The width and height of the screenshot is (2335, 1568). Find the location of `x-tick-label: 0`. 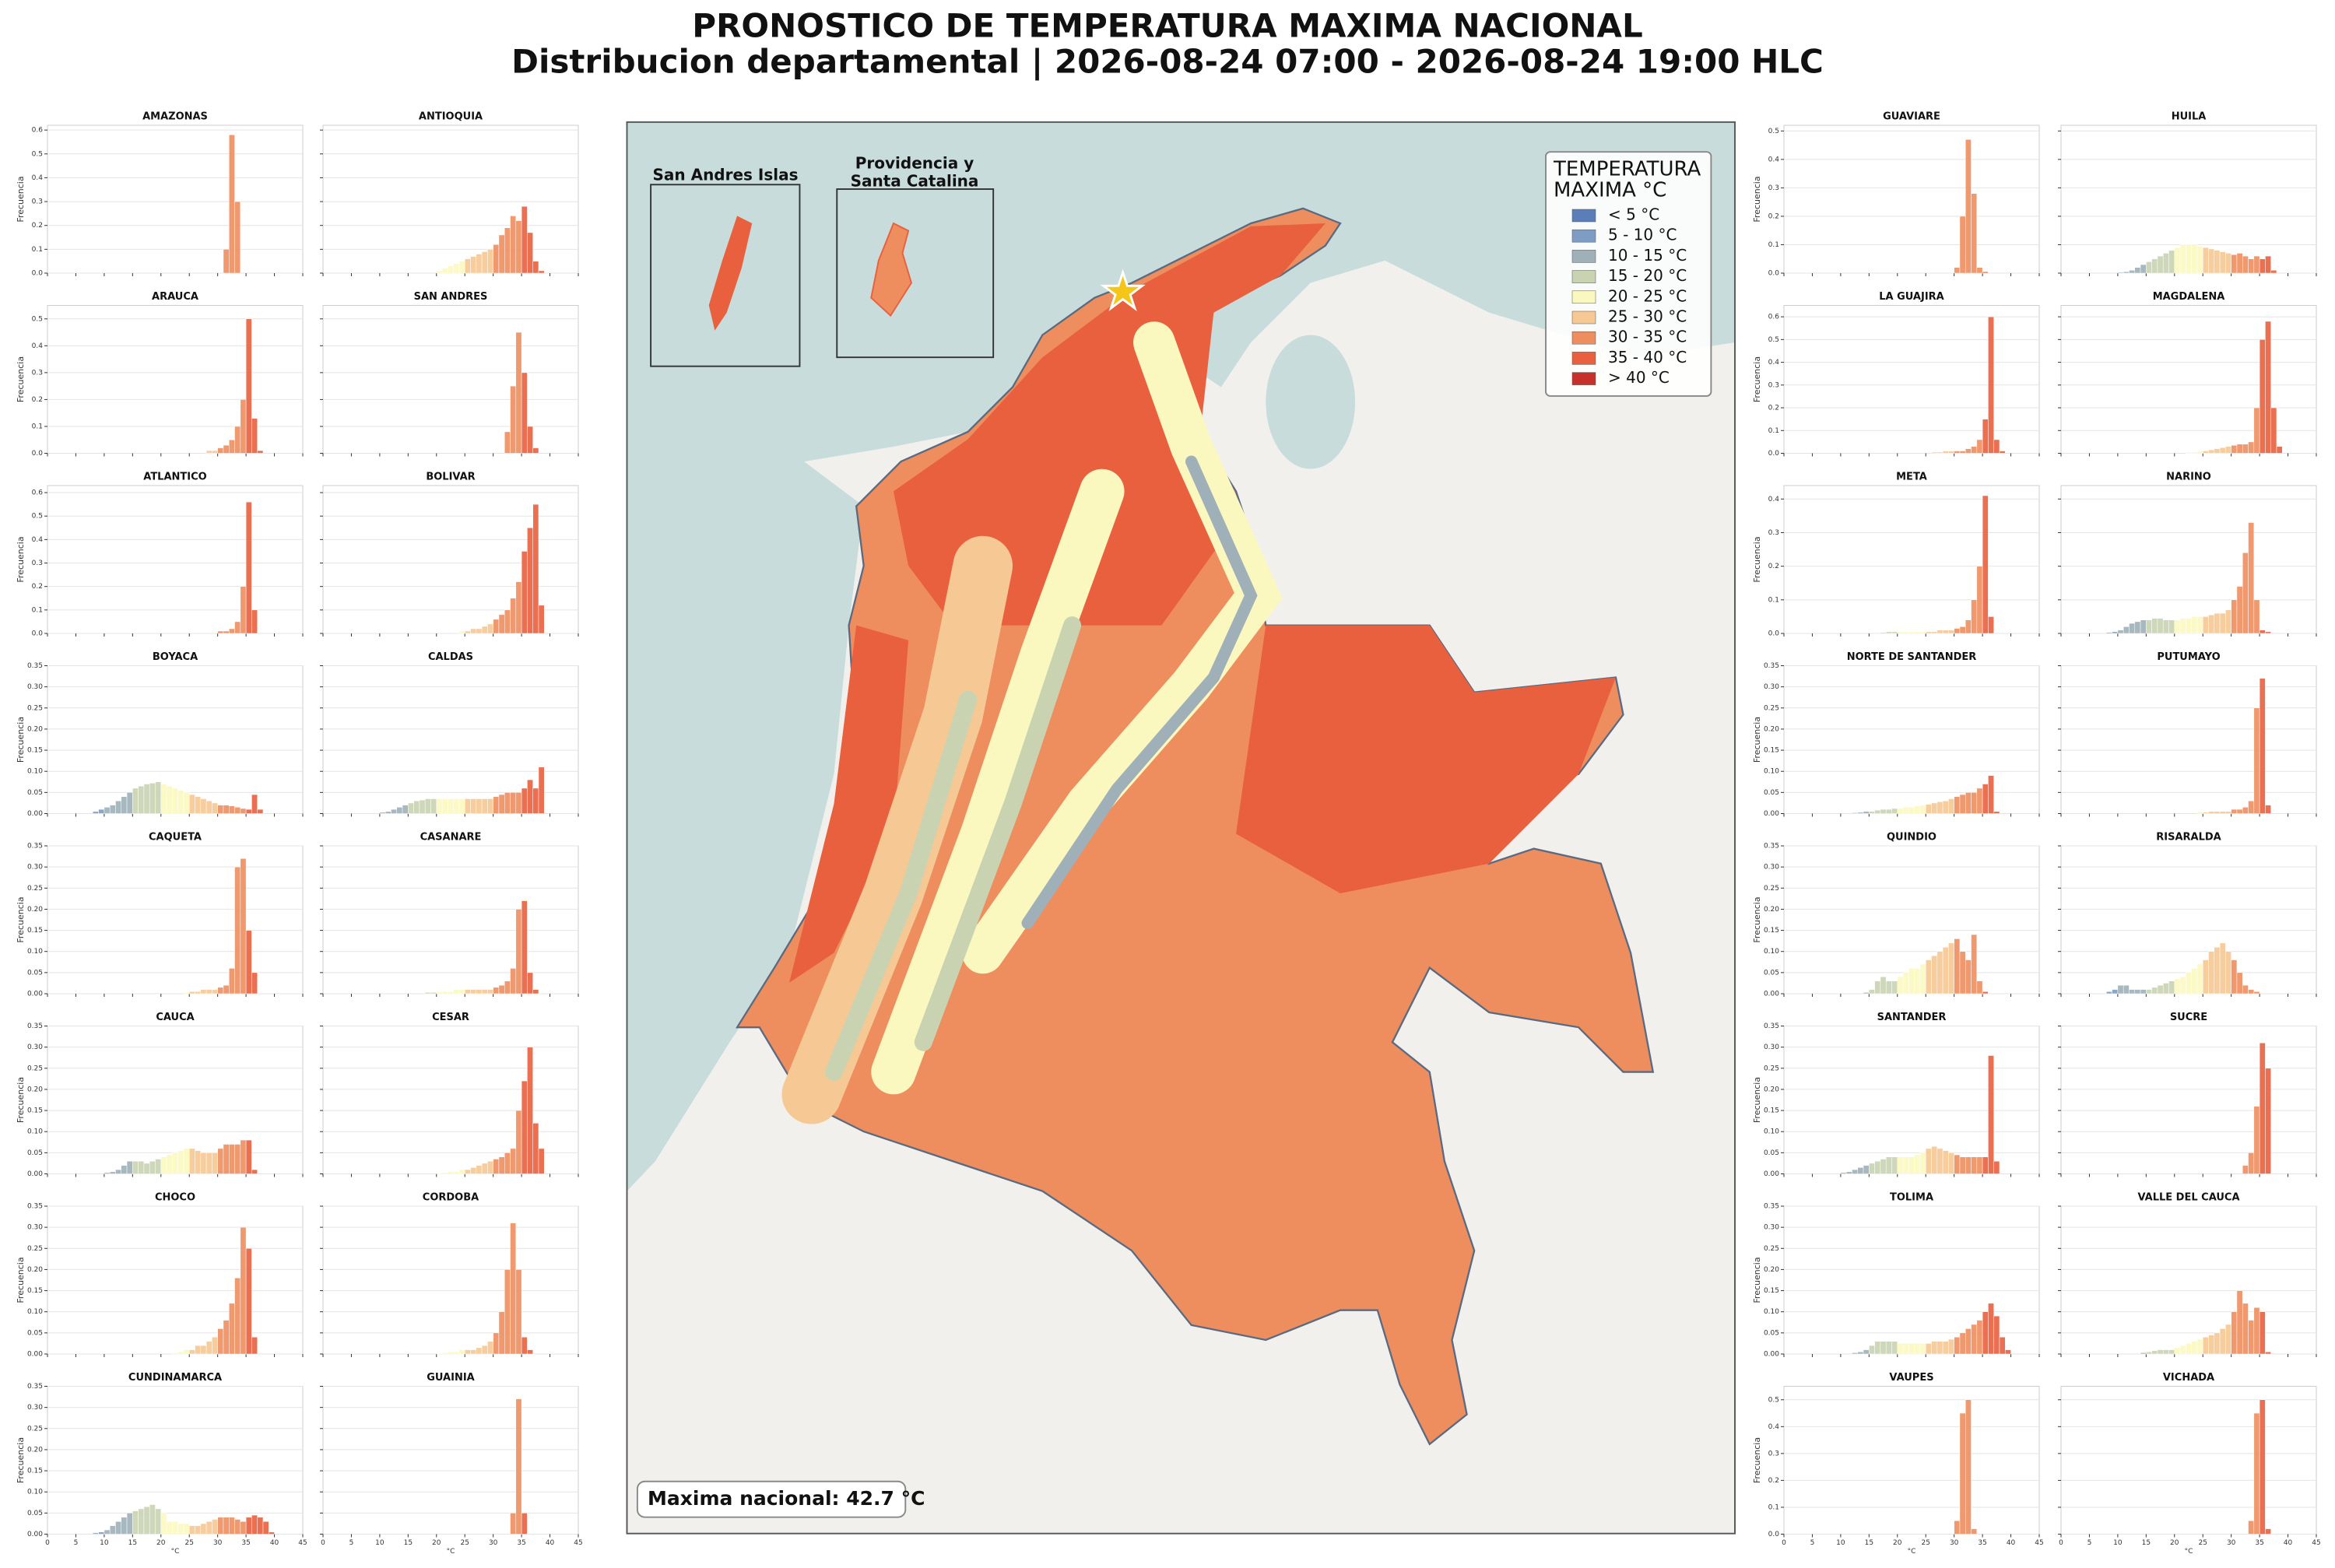

x-tick-label: 0 is located at coordinates (2061, 1543).